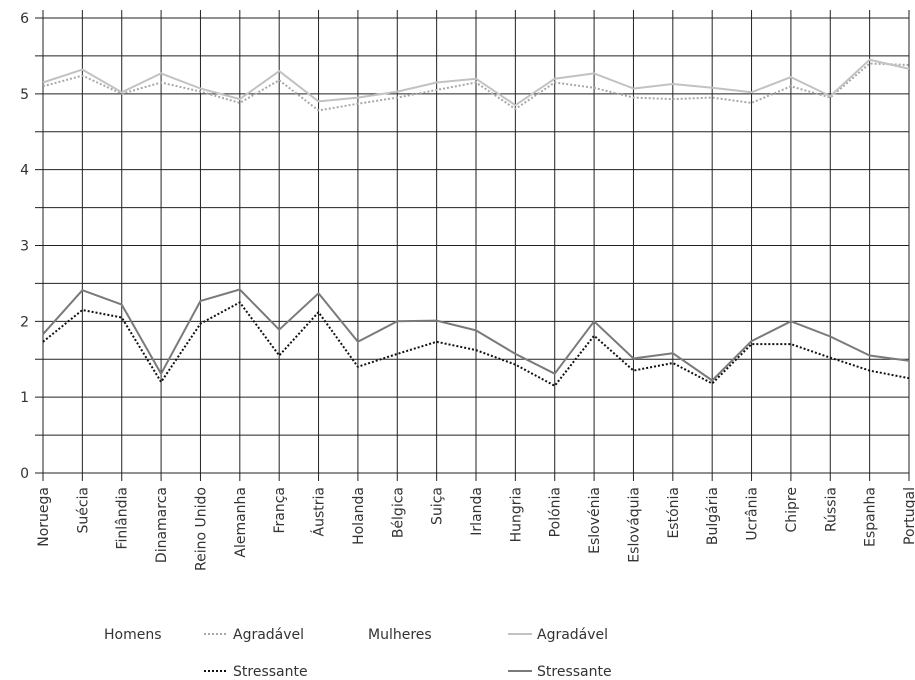 The image size is (915, 680). Describe the element at coordinates (908, 516) in the screenshot. I see `x-category-label: Portugal` at that location.